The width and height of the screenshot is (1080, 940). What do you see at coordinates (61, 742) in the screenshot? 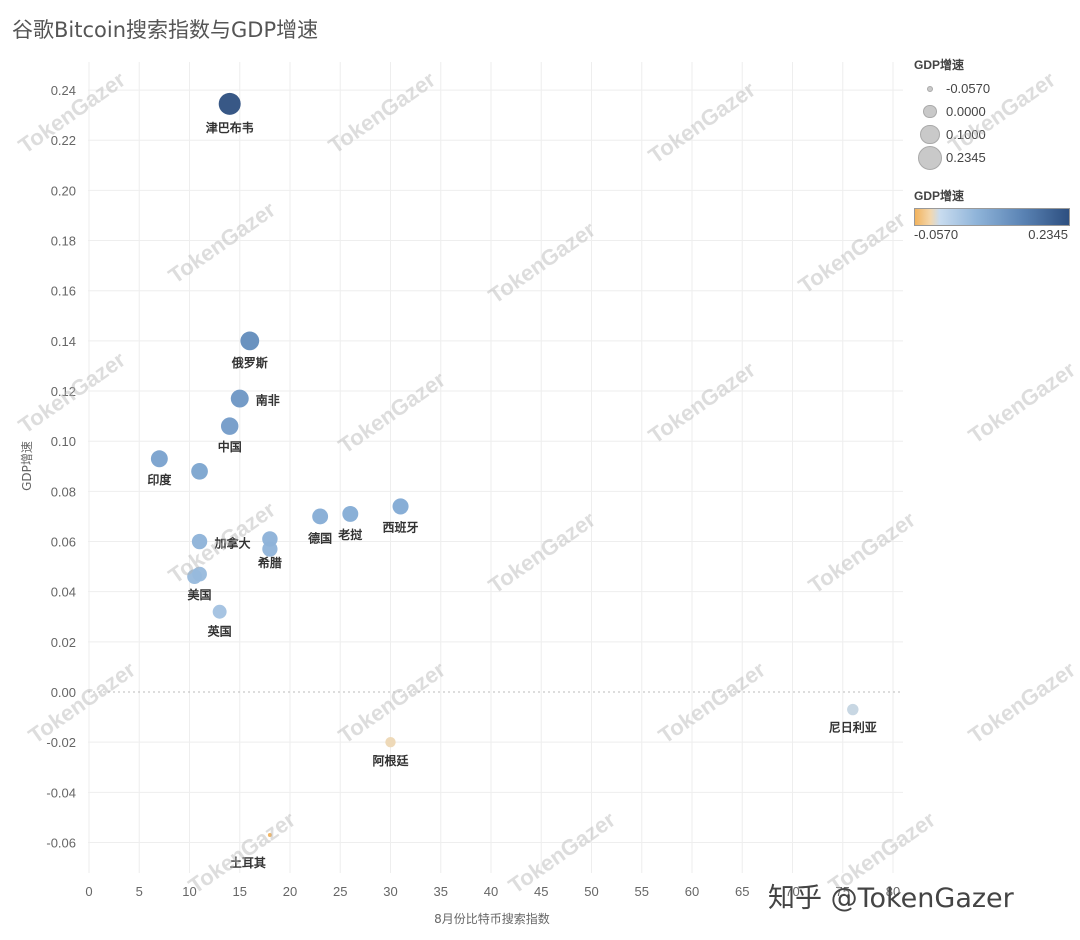
I see `y-tick-label: -0.02` at bounding box center [61, 742].